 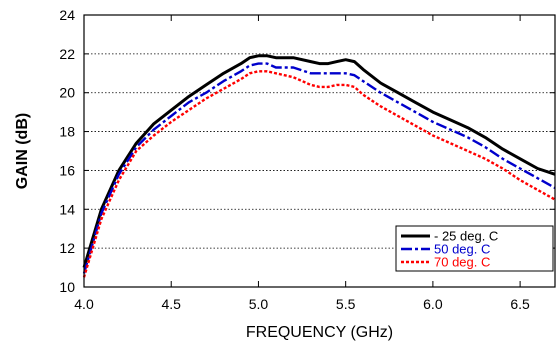 What do you see at coordinates (462, 262) in the screenshot?
I see `legend-label-2: 70 deg. C` at bounding box center [462, 262].